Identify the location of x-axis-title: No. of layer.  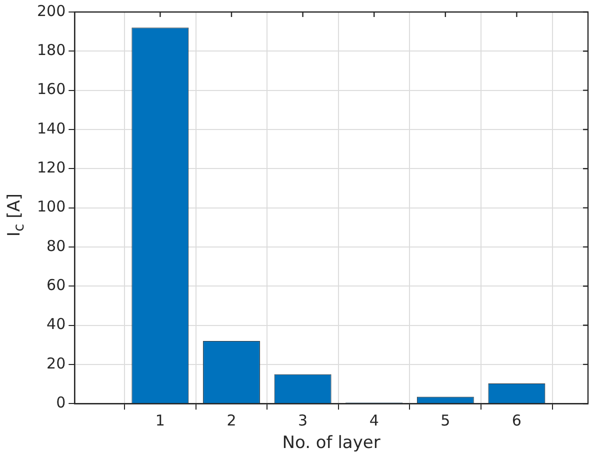
(331, 443).